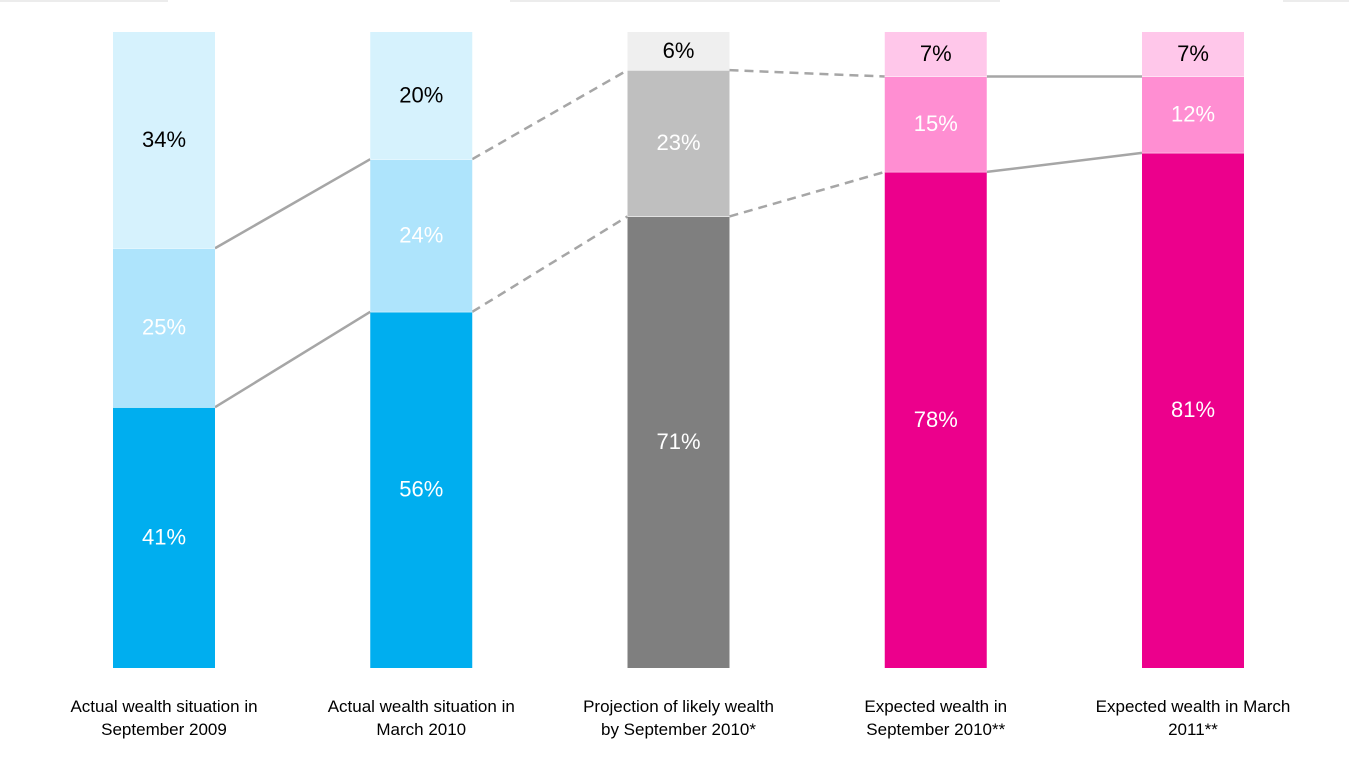 Image resolution: width=1349 pixels, height=766 pixels. Describe the element at coordinates (164, 729) in the screenshot. I see `category-label: September 2009` at that location.